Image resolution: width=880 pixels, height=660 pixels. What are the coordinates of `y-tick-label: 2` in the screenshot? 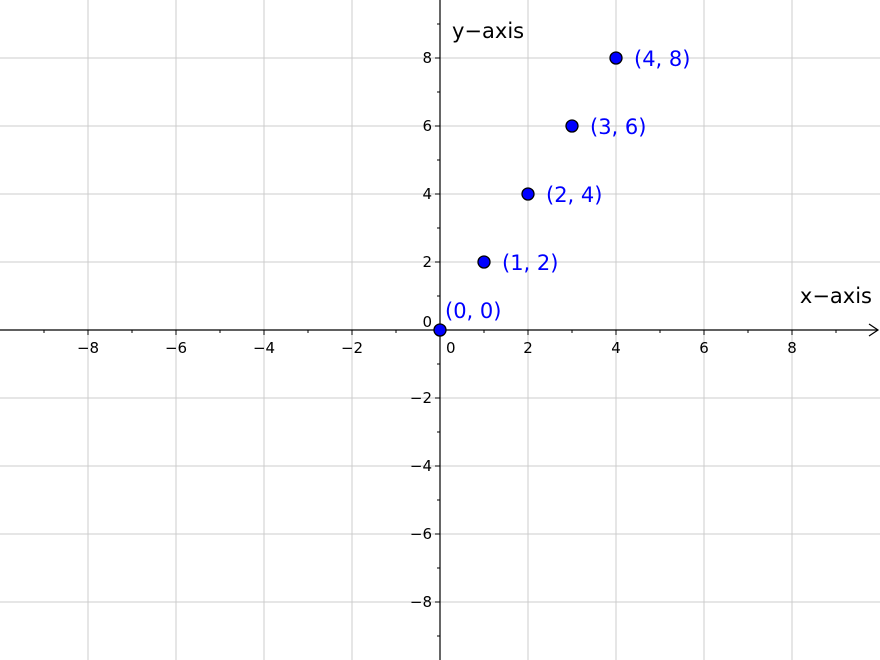 It's located at (427, 262).